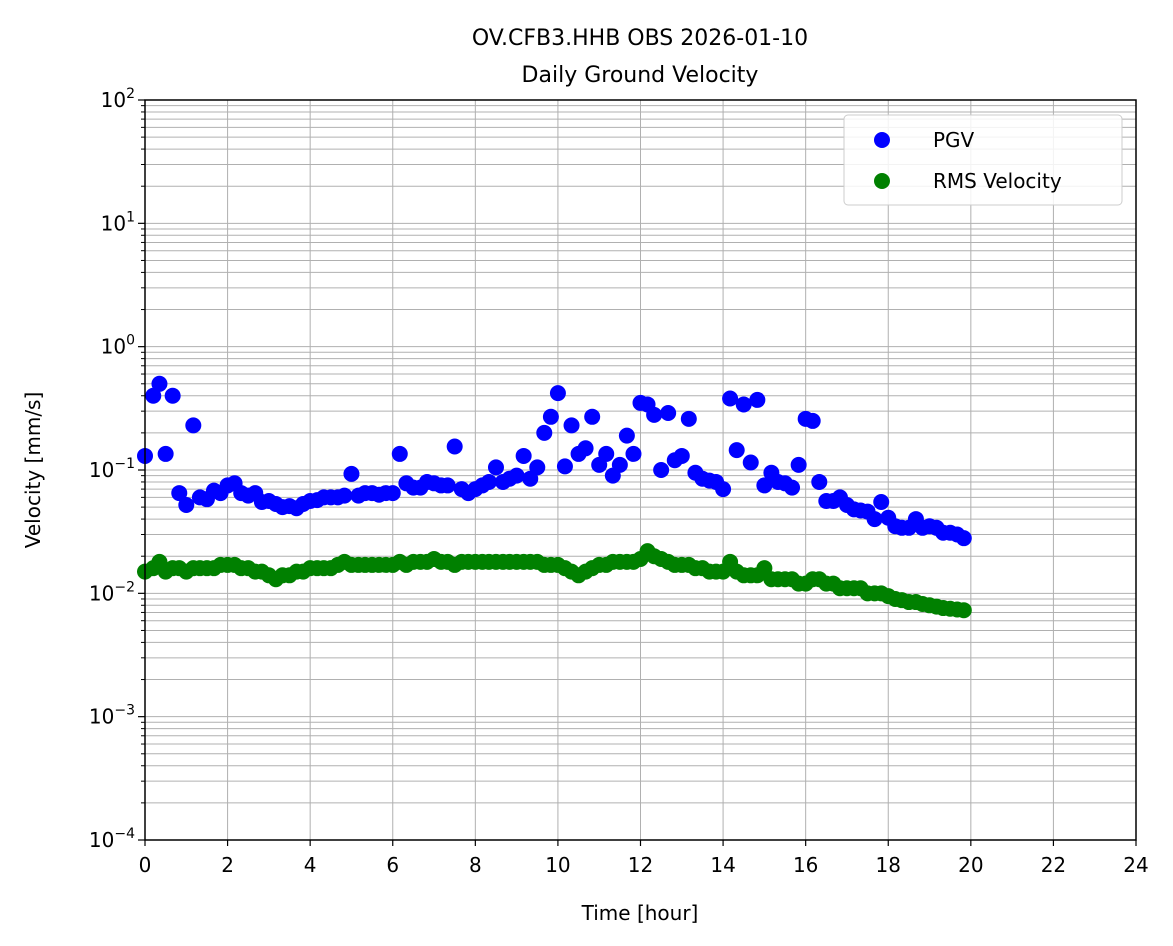 This screenshot has width=1173, height=946. I want to click on x-tick-label: 12, so click(640, 865).